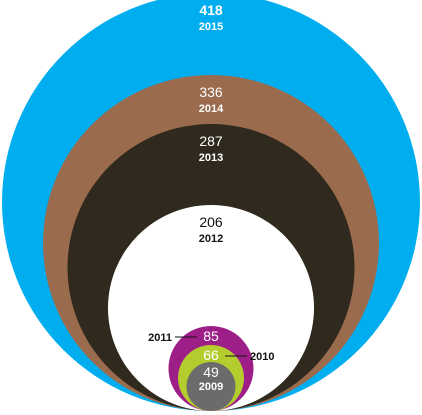 This screenshot has width=422, height=415. I want to click on circle-2009, so click(211, 386).